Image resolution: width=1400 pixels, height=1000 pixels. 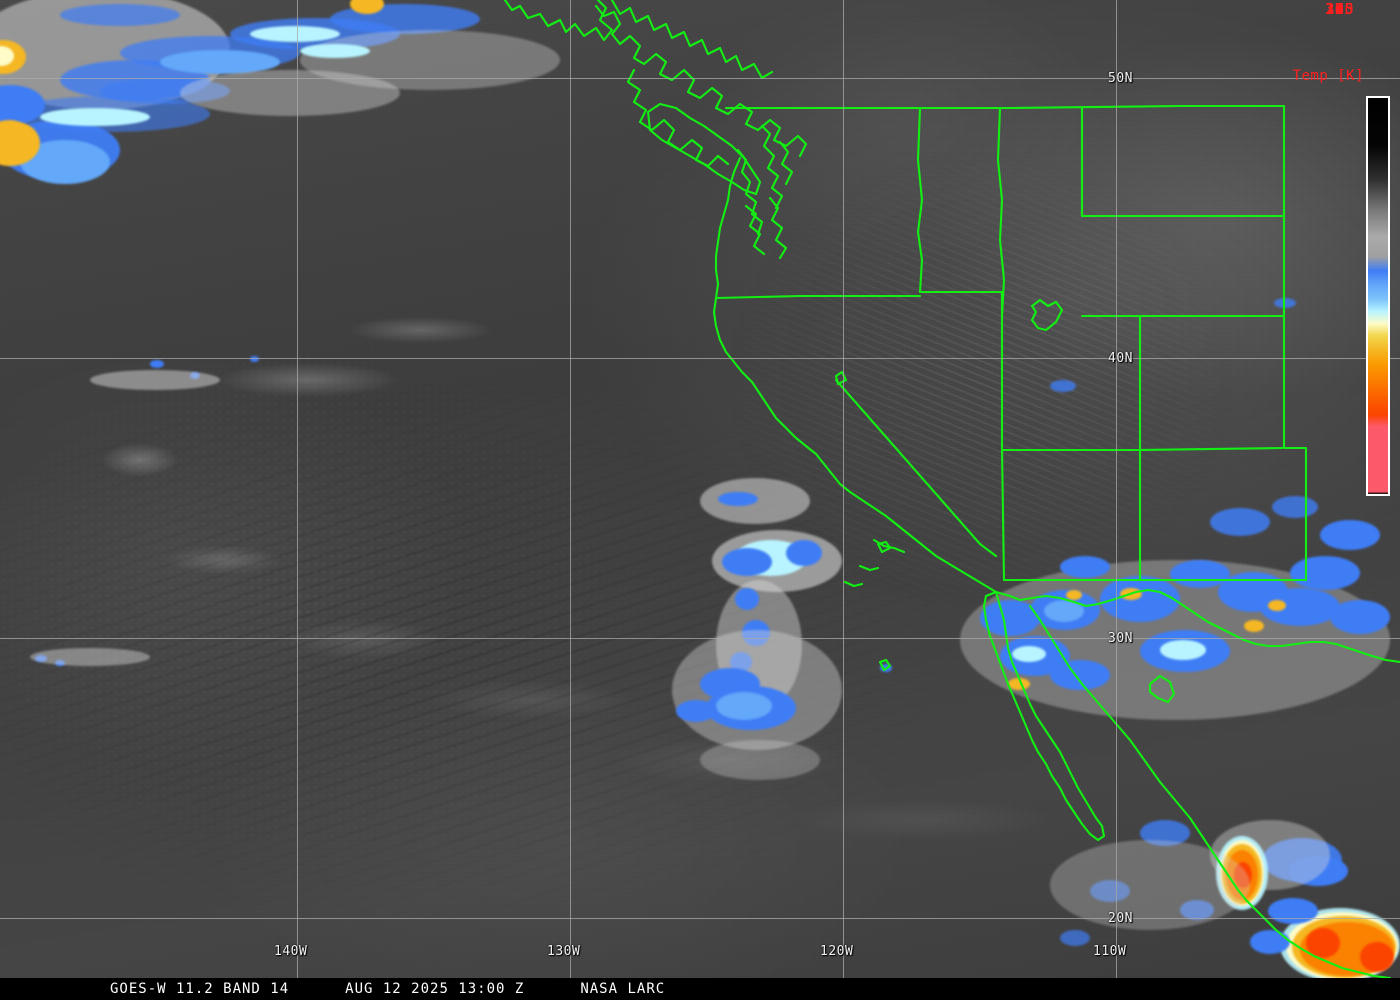 What do you see at coordinates (1120, 78) in the screenshot?
I see `lat-label-50n: 50N` at bounding box center [1120, 78].